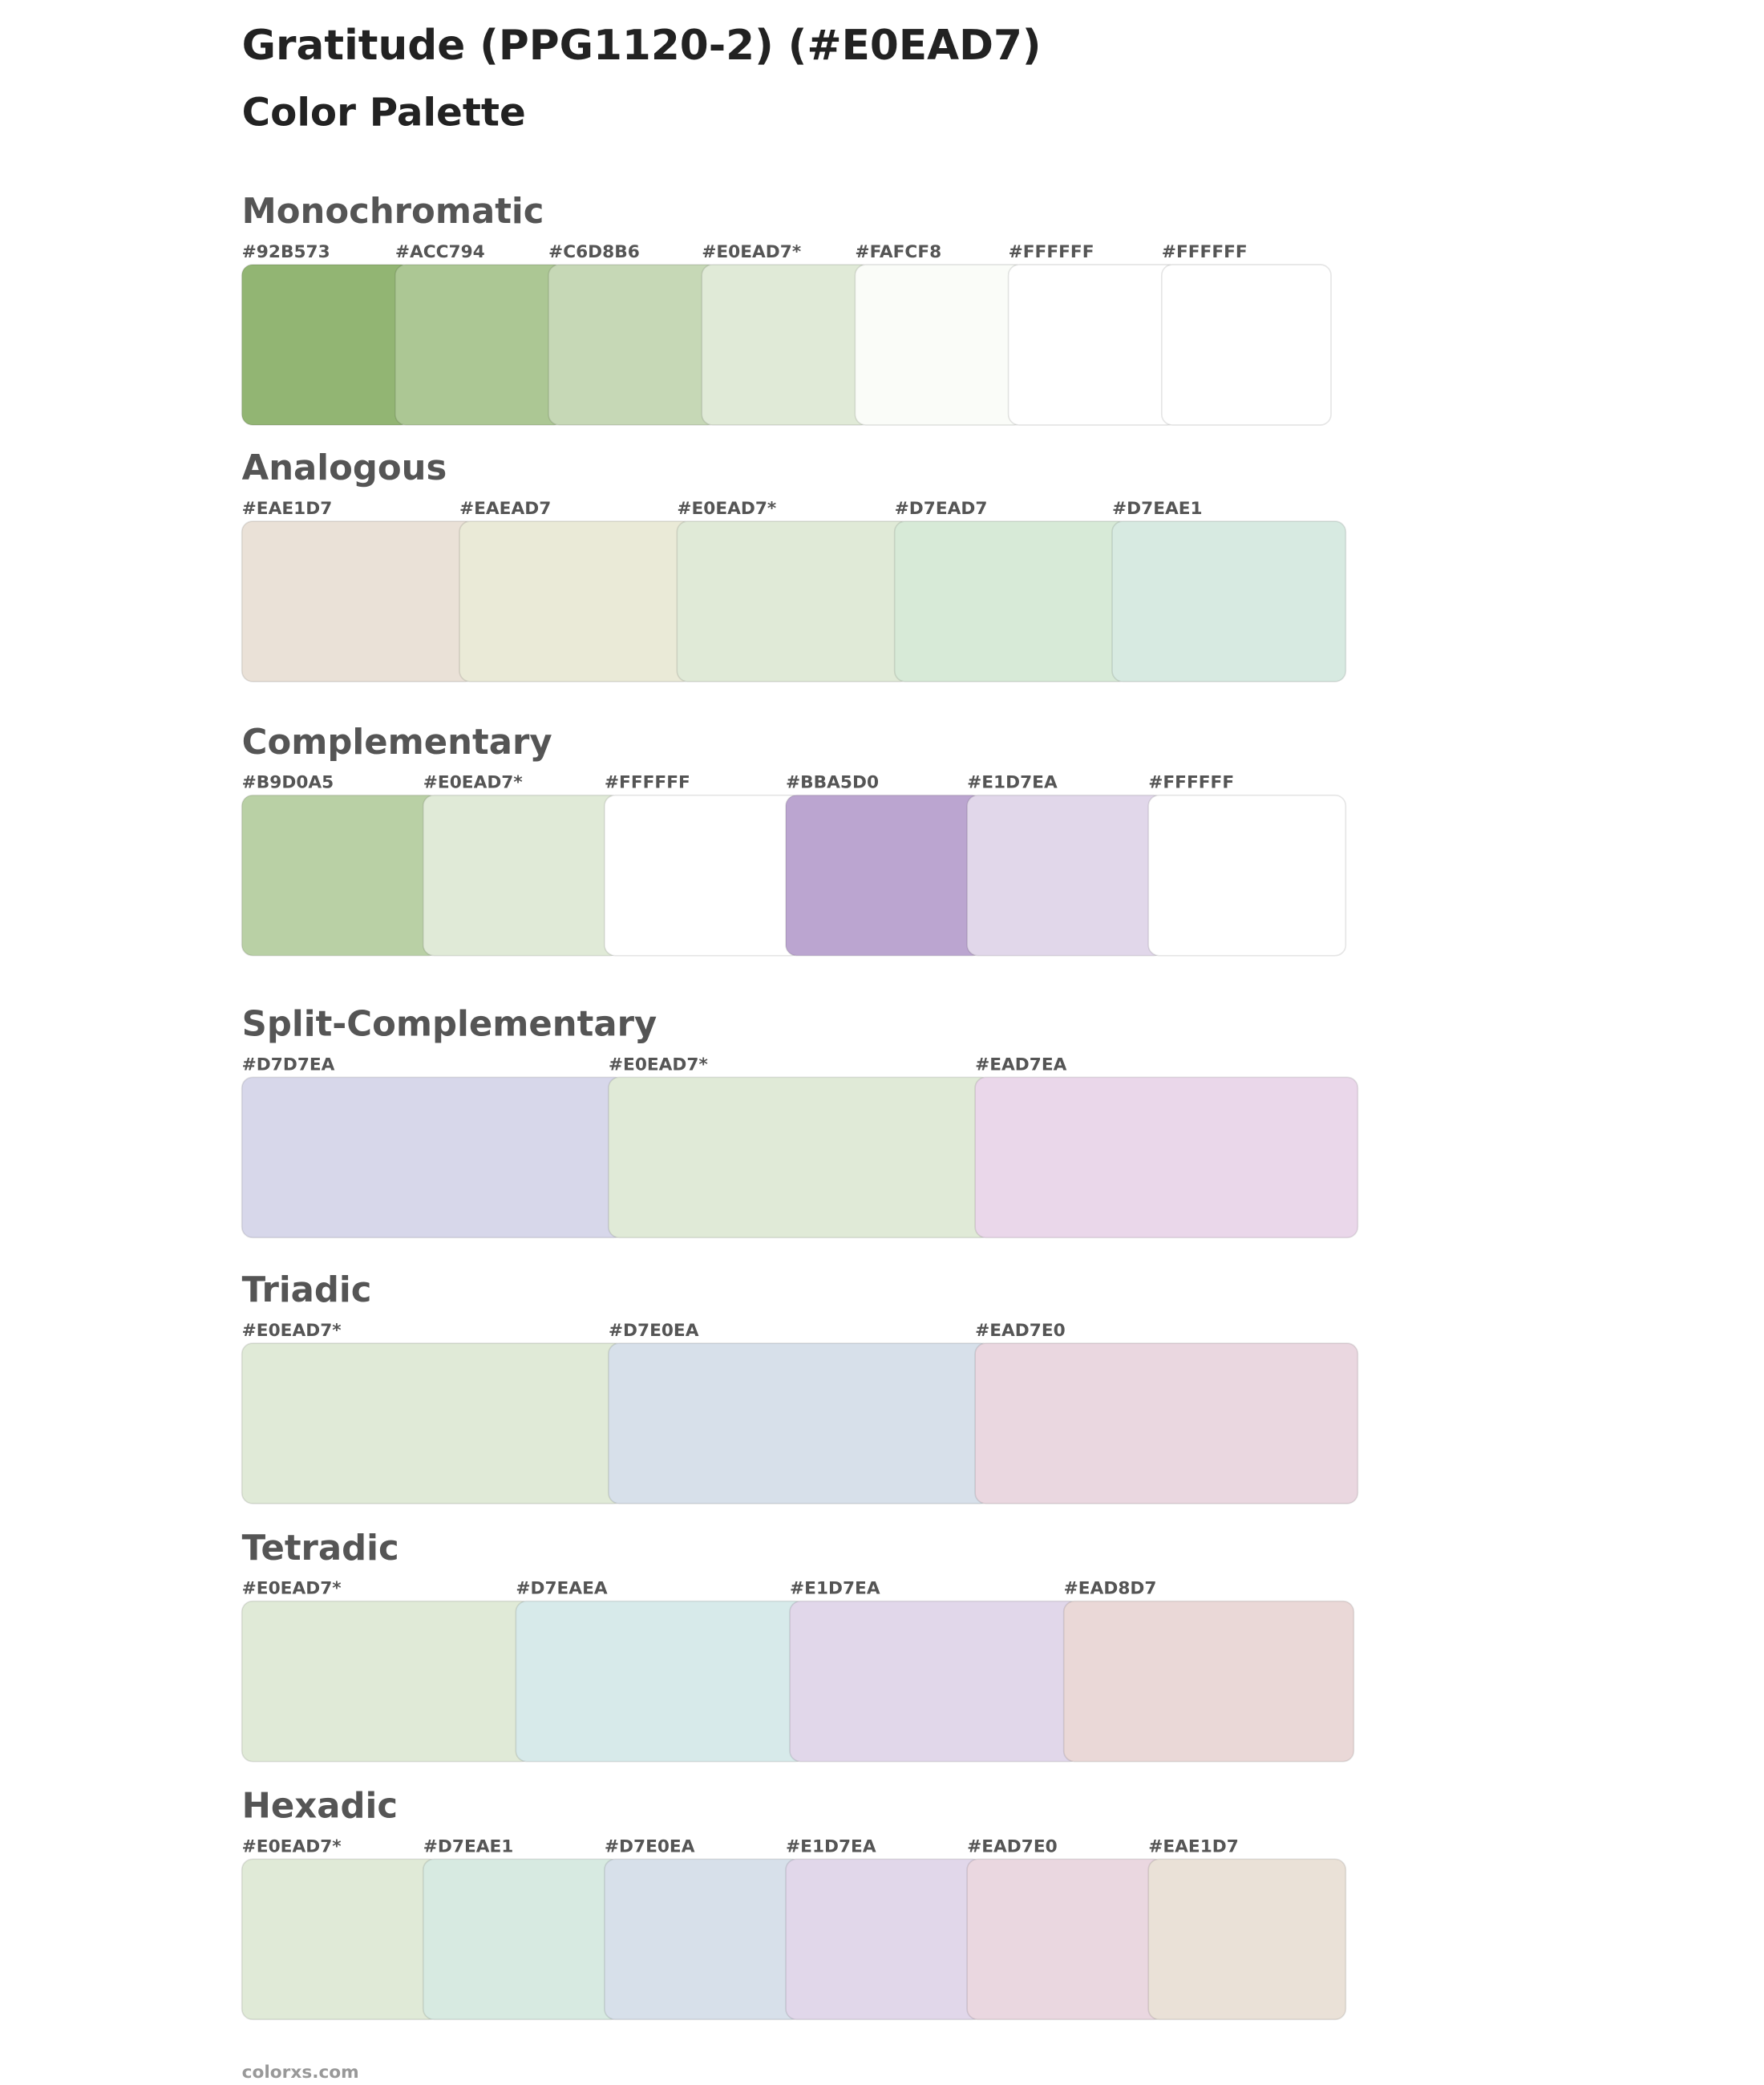 Image resolution: width=1764 pixels, height=2085 pixels. What do you see at coordinates (300, 2073) in the screenshot?
I see `footer: colorxs.com` at bounding box center [300, 2073].